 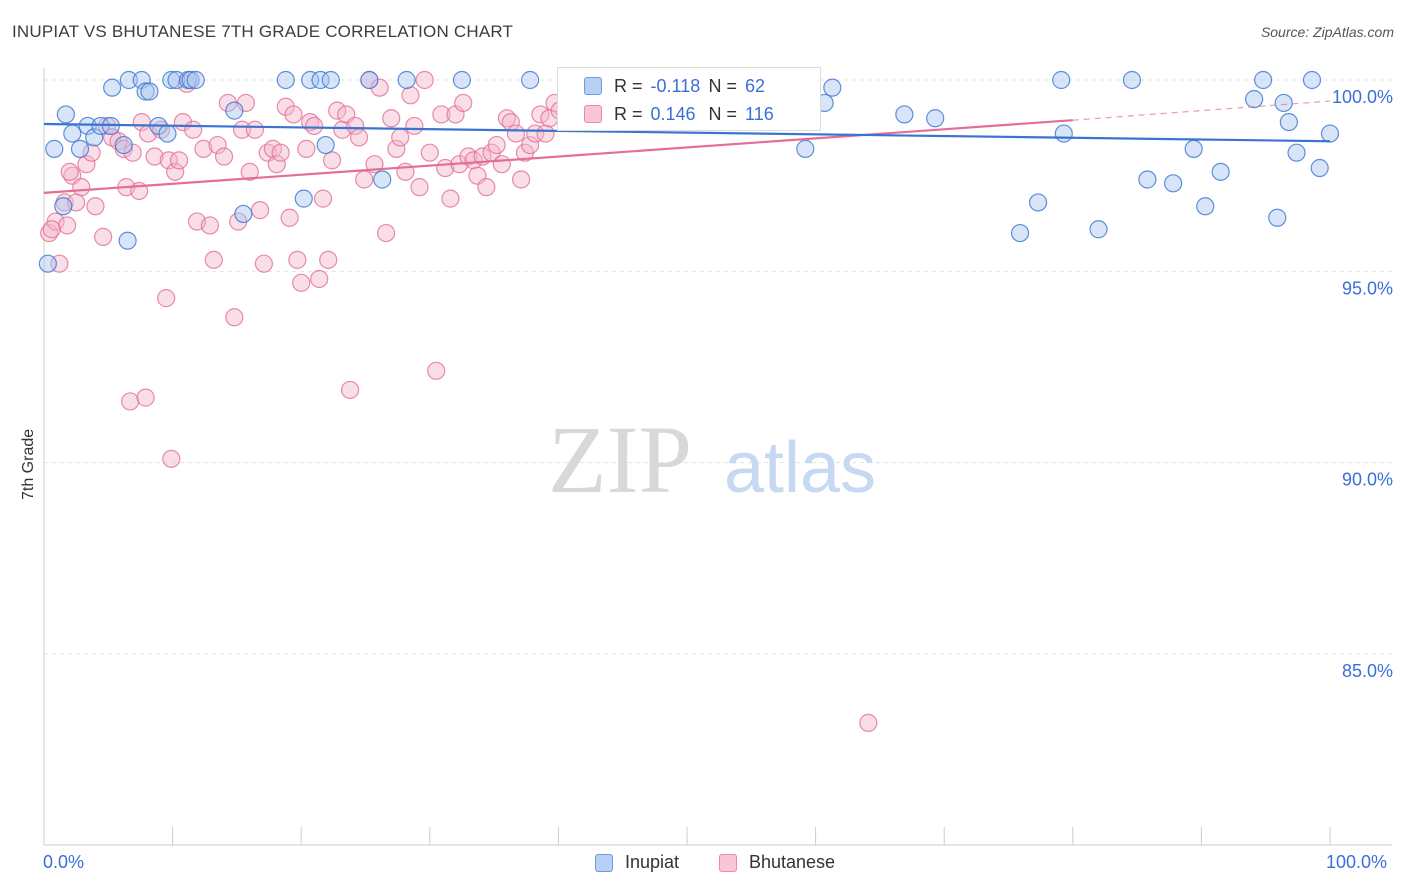 What do you see at coordinates (1201, 110) in the screenshot?
I see `trend-line-bhutanese-extension` at bounding box center [1201, 110].